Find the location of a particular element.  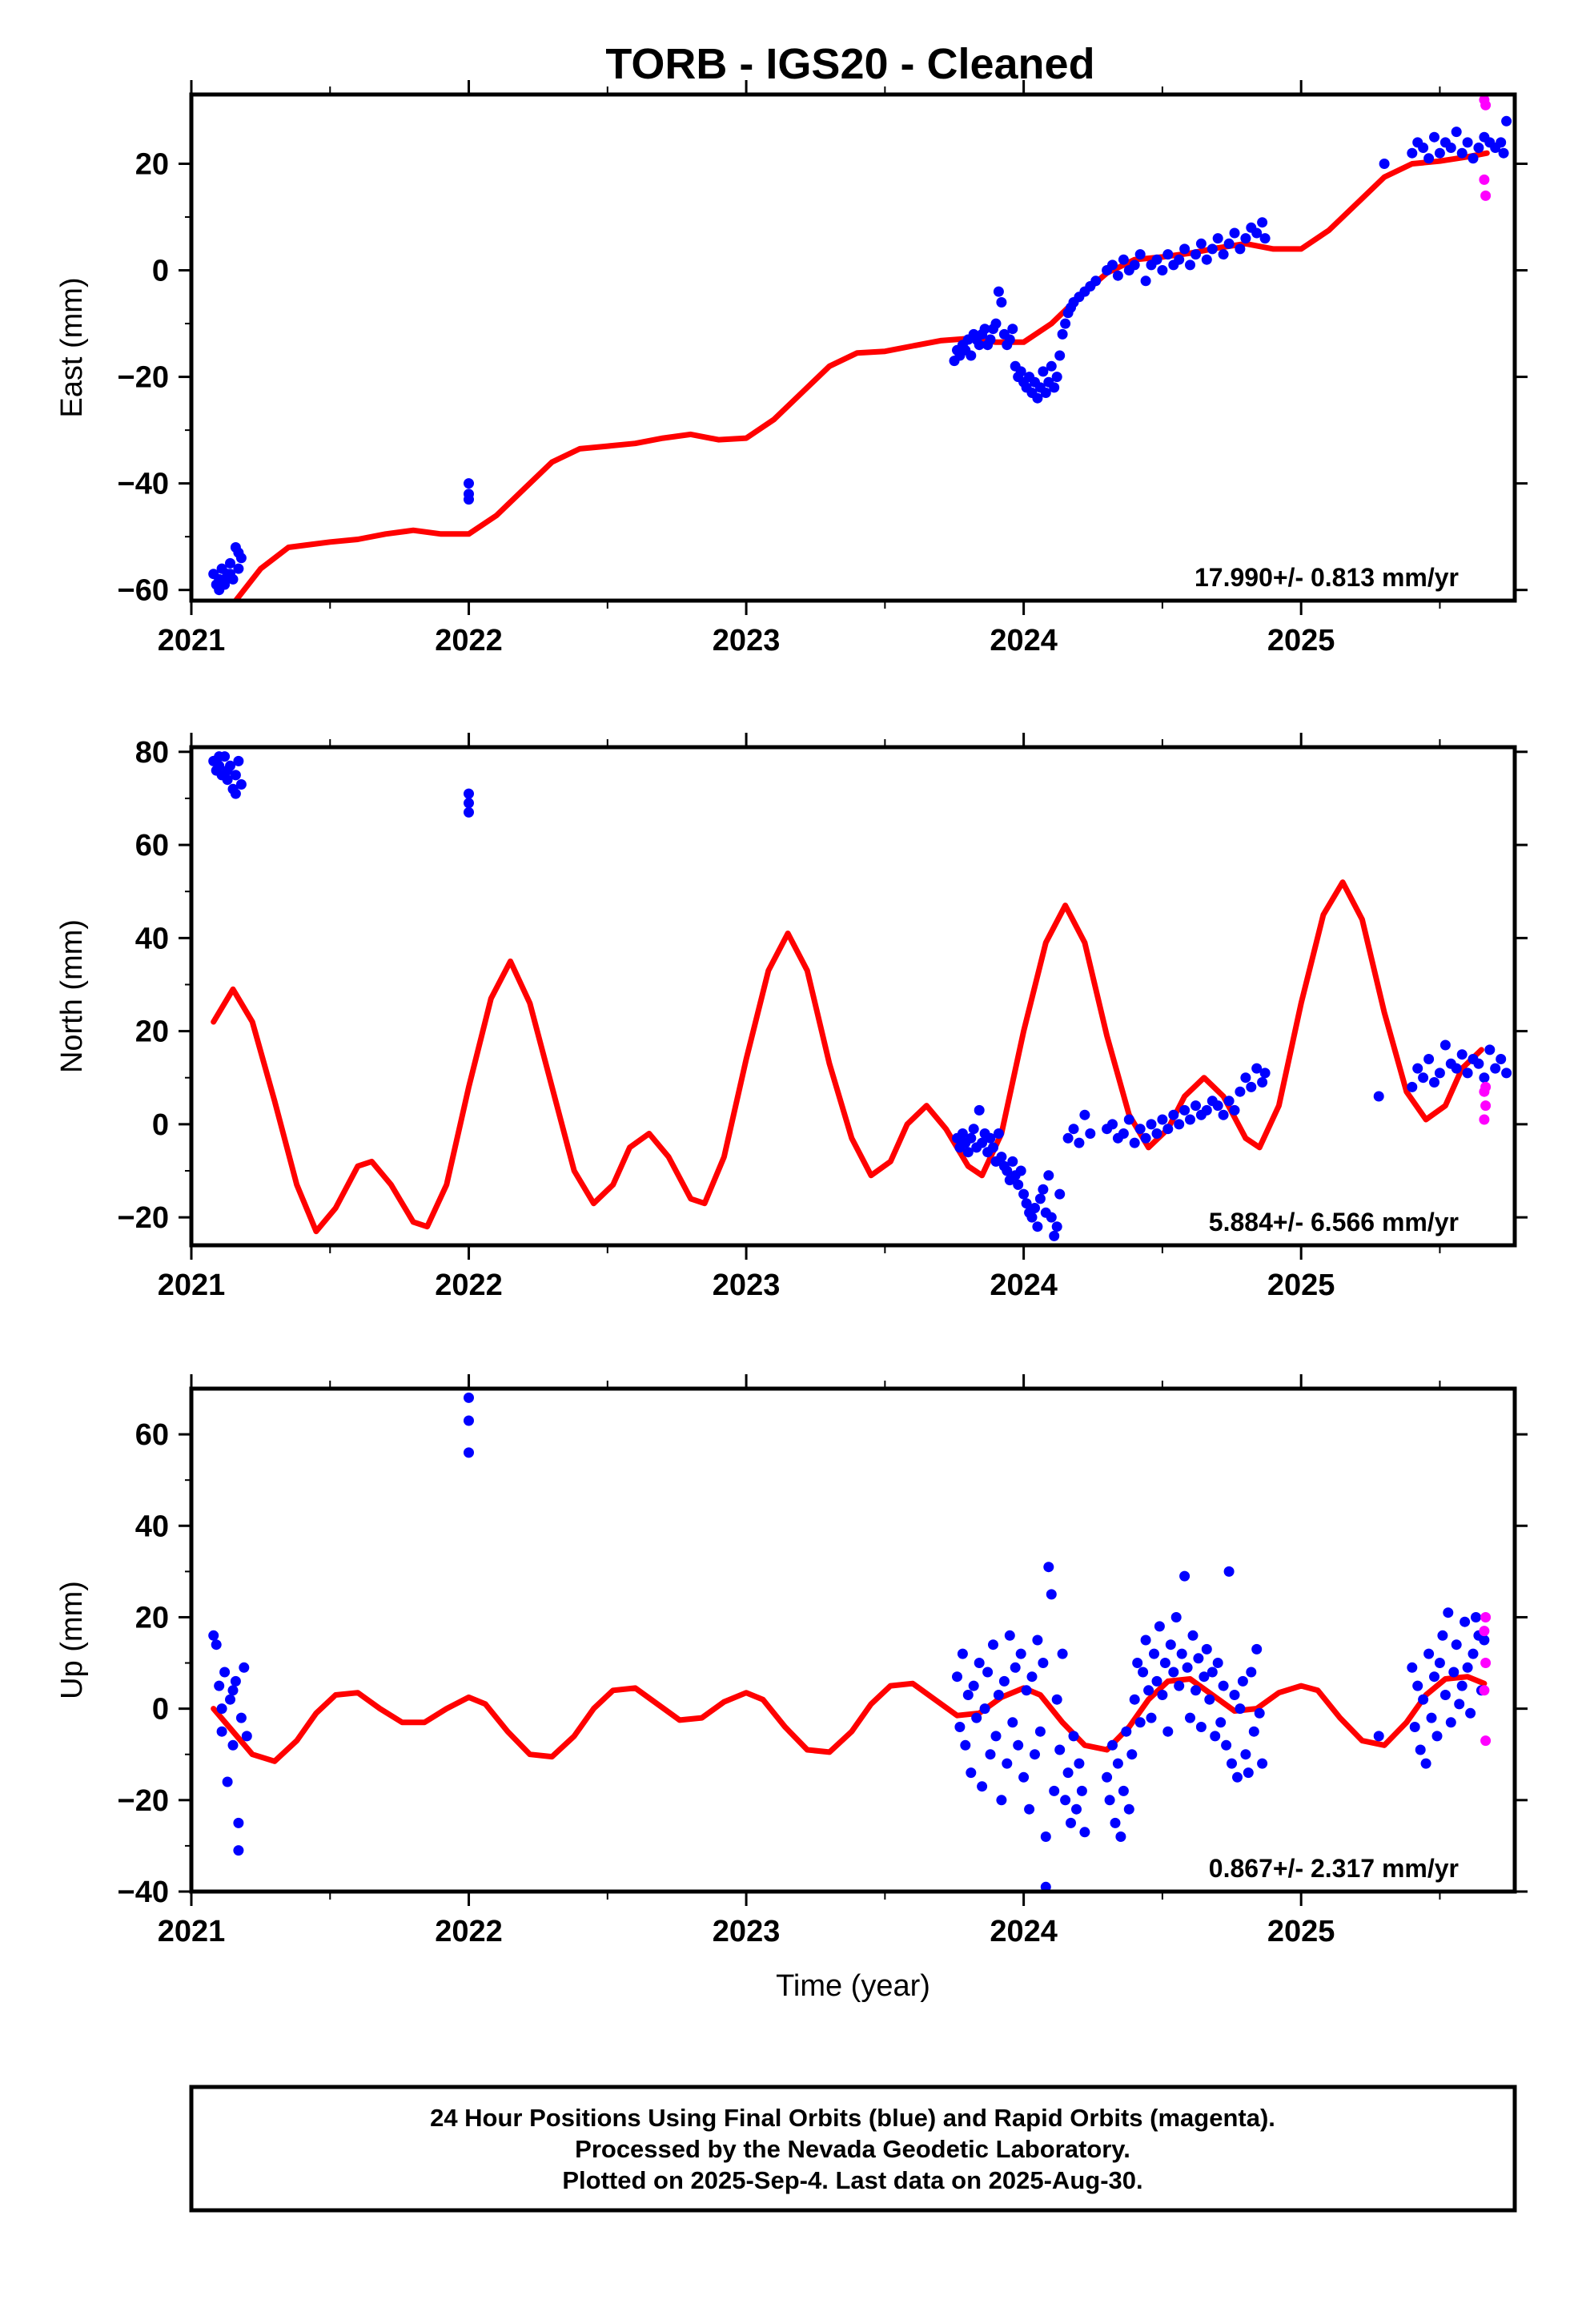

y-tick-label: 80 is located at coordinates (152, 753).